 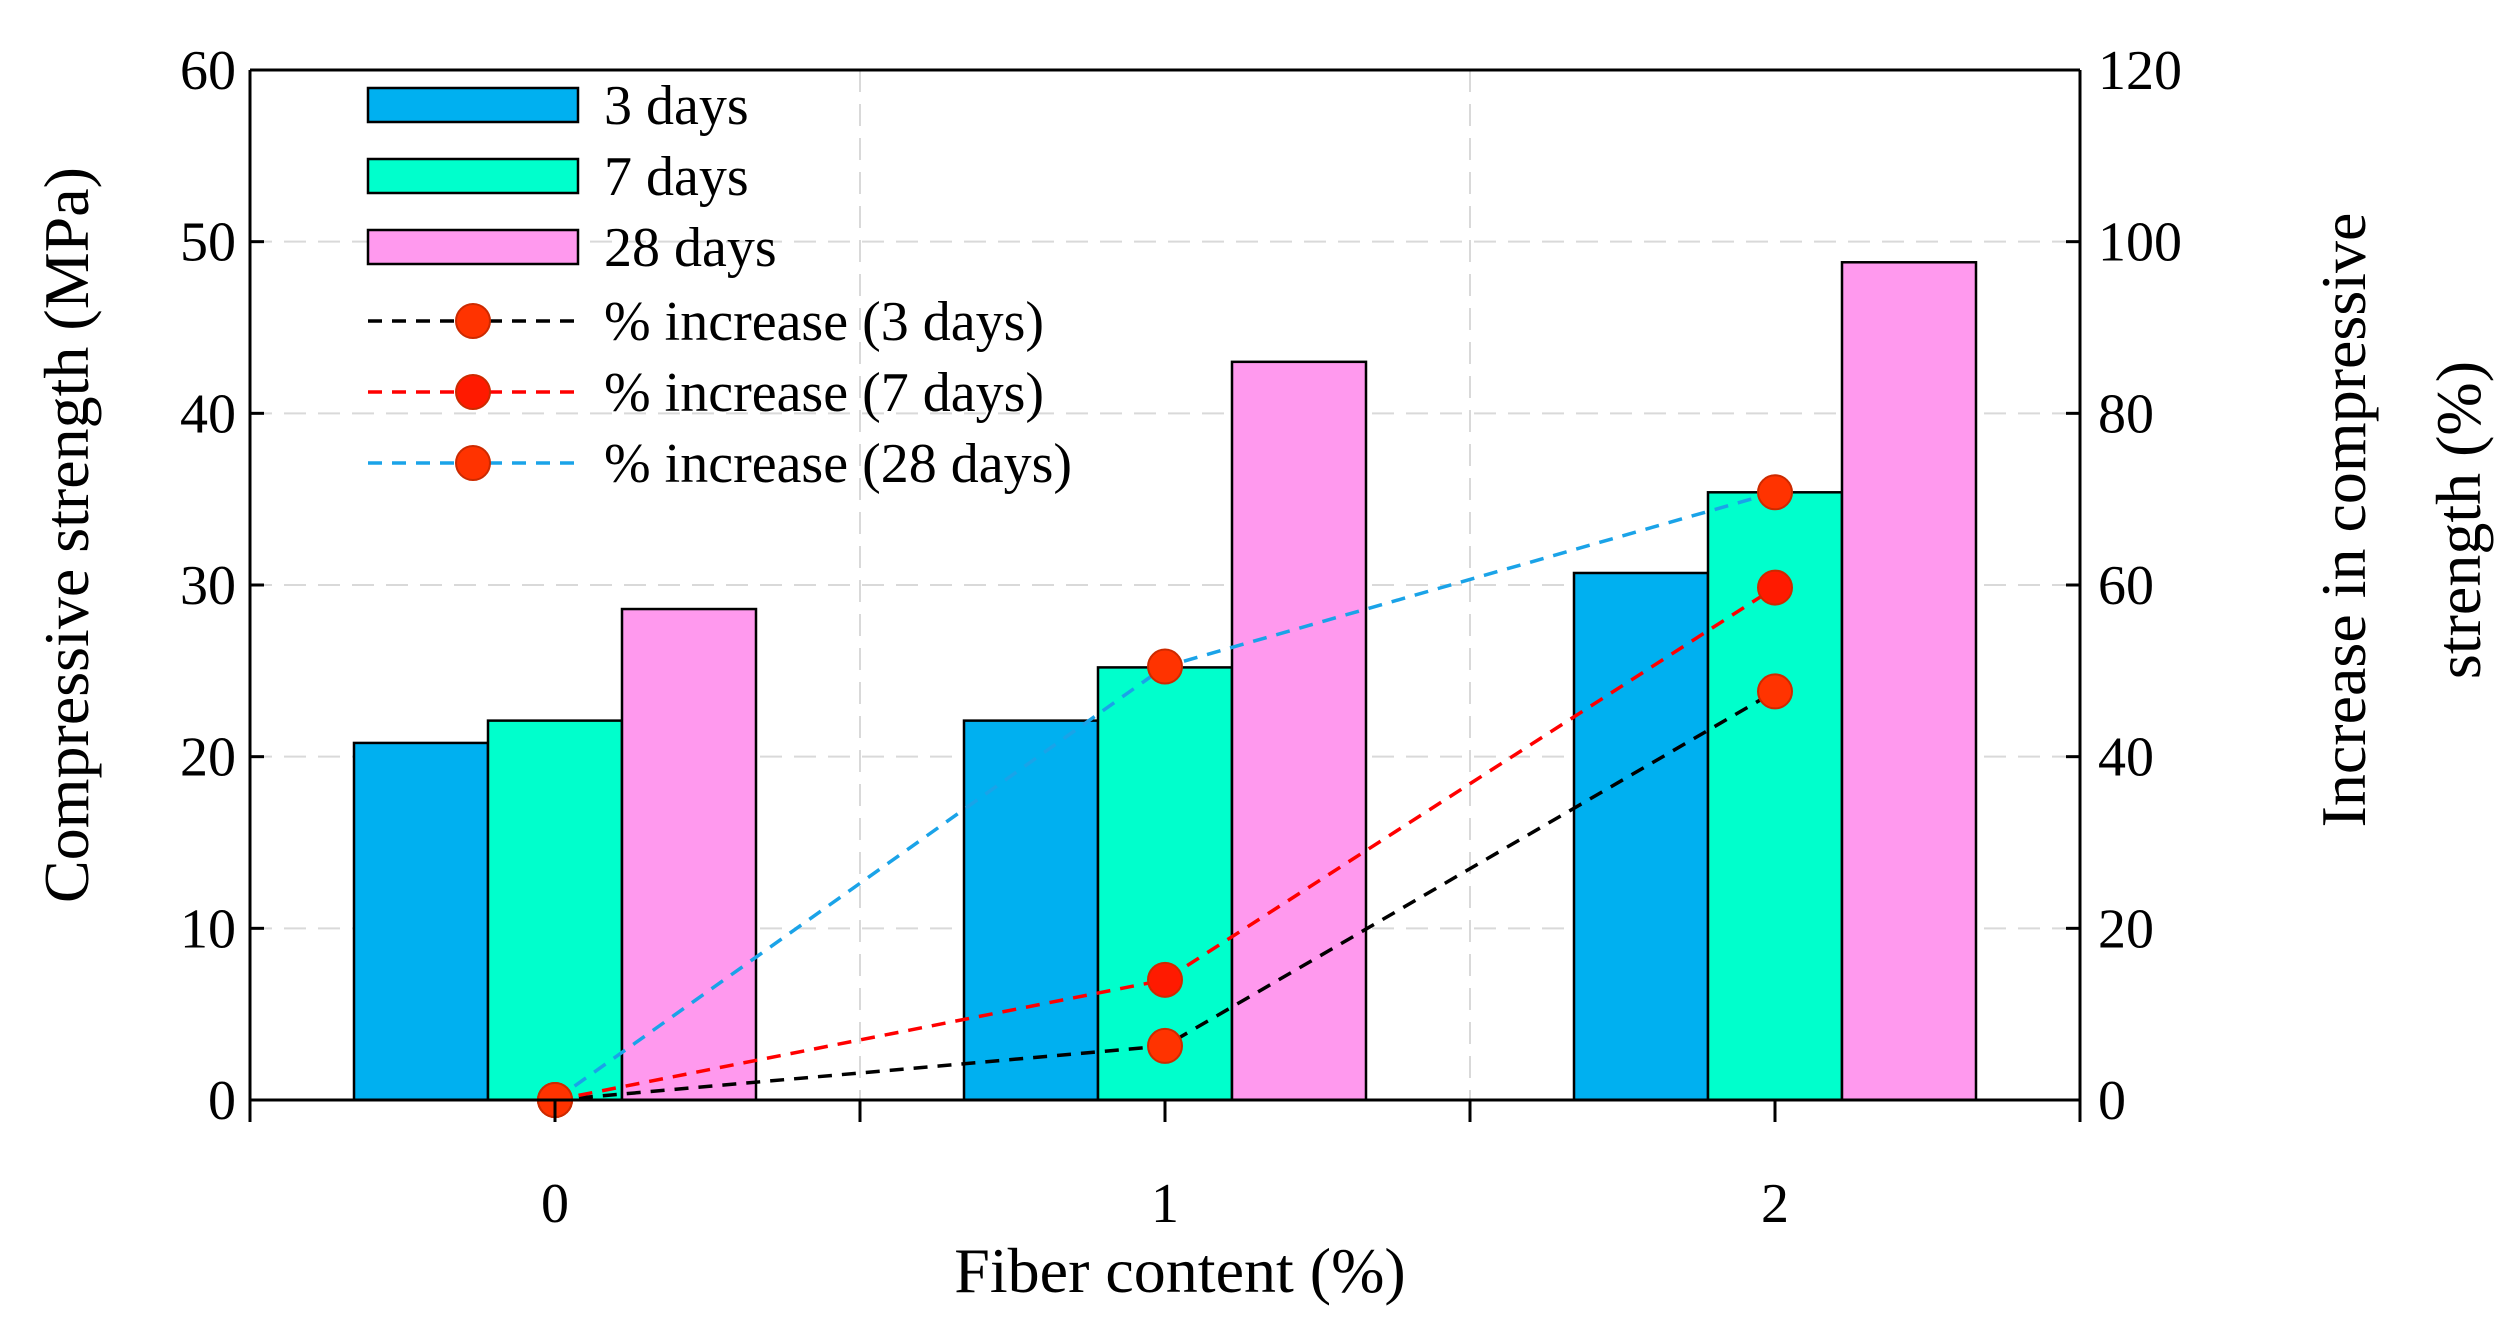 What do you see at coordinates (690, 248) in the screenshot?
I see `legend-label-series-2: 28 days` at bounding box center [690, 248].